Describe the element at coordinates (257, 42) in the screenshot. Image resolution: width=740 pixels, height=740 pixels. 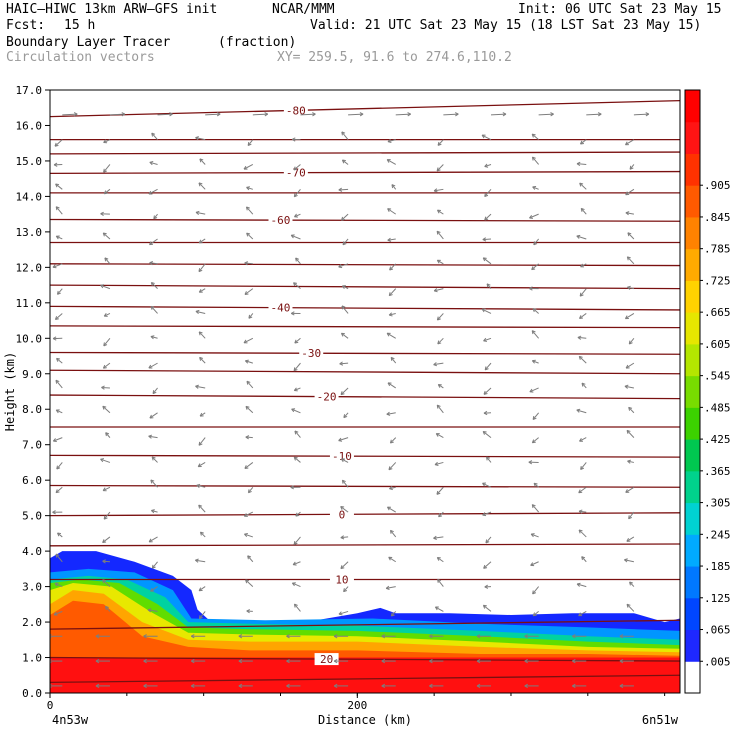
I see `field-units: (fraction)` at that location.